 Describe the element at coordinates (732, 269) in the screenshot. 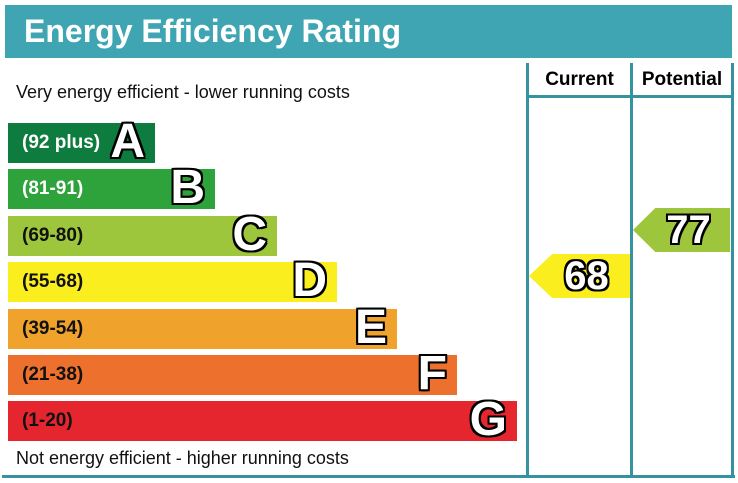

I see `table-border-right` at that location.